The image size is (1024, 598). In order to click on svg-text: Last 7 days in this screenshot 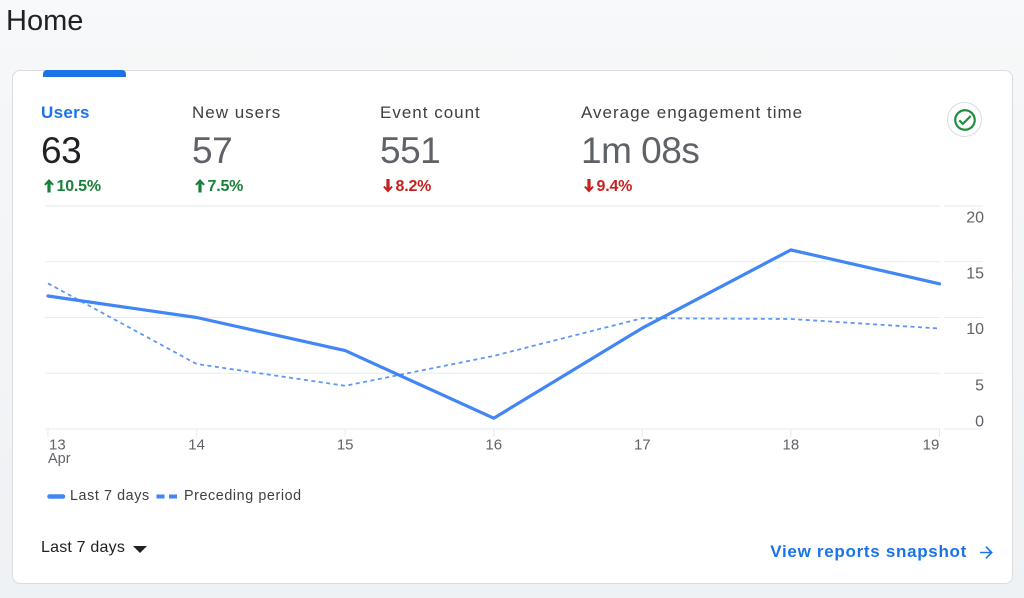, I will do `click(110, 496)`.